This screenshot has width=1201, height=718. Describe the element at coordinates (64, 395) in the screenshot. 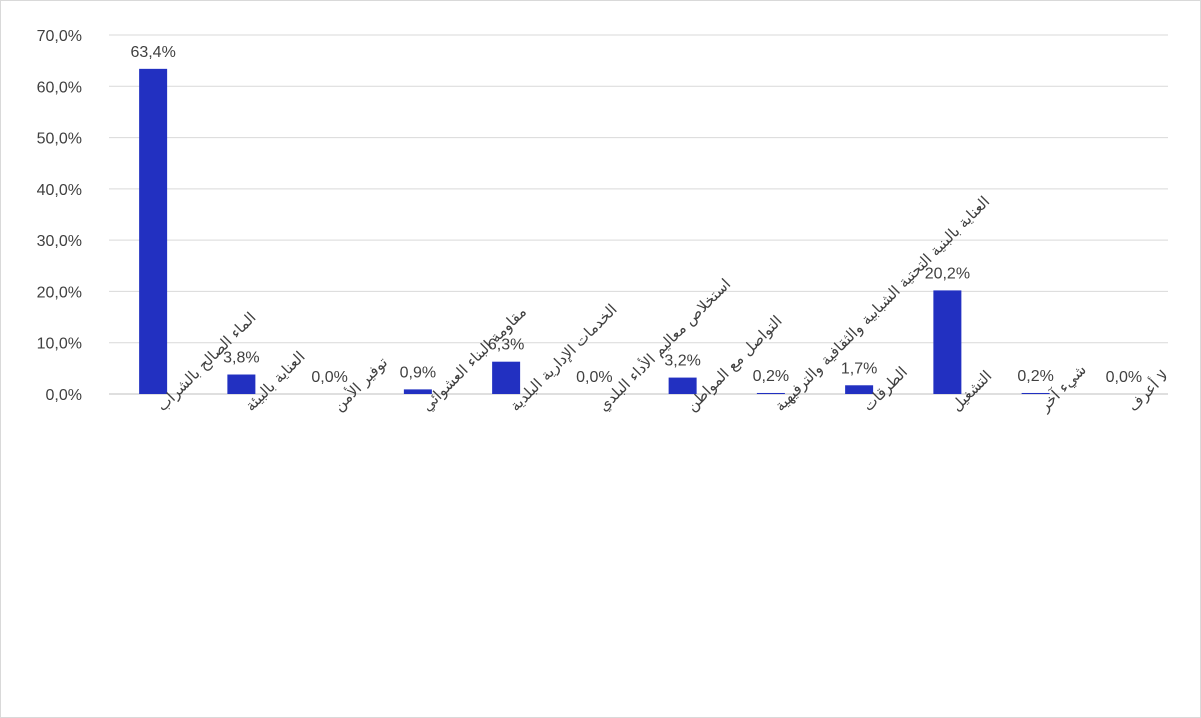

I see `y-tick-label: 0,0%` at that location.